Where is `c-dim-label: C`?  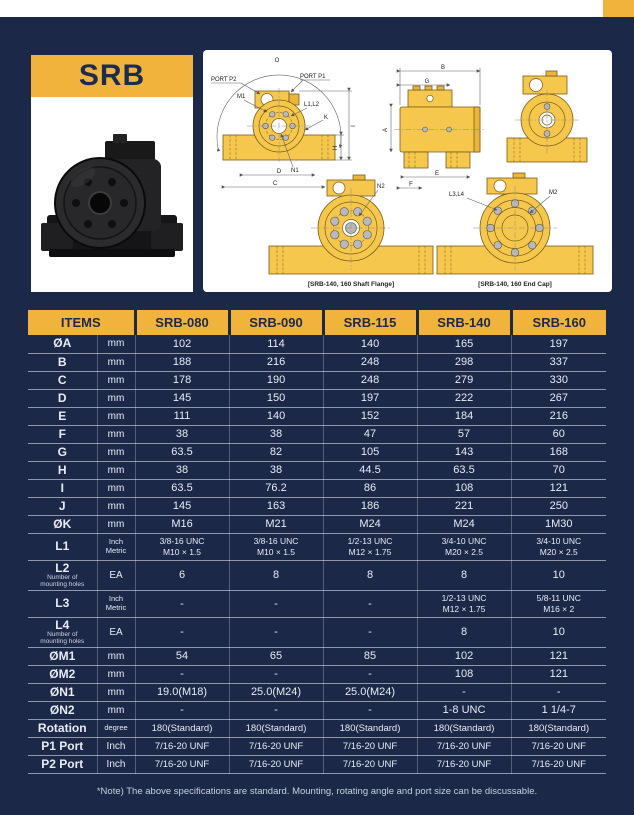 c-dim-label: C is located at coordinates (275, 184).